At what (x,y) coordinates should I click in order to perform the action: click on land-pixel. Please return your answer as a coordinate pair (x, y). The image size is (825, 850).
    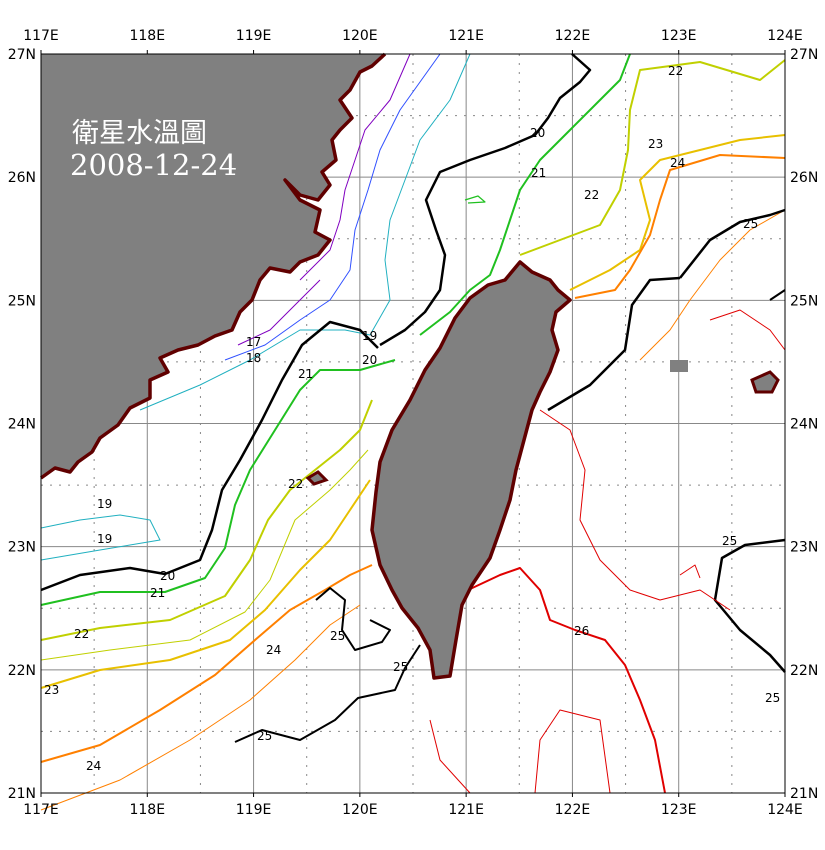
    Looking at the image, I should click on (679, 366).